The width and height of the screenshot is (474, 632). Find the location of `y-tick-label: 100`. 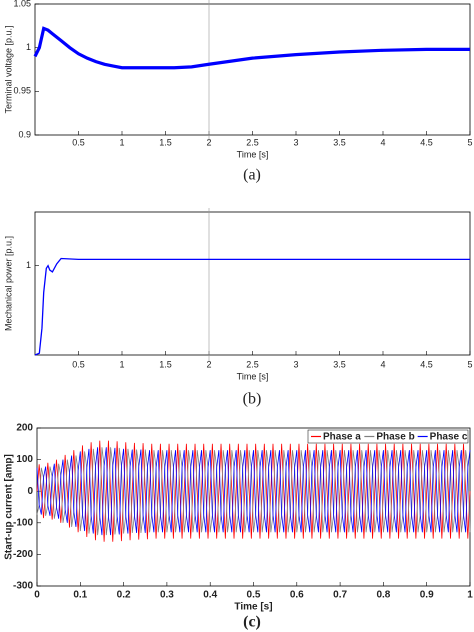

y-tick-label: 100 is located at coordinates (24, 459).